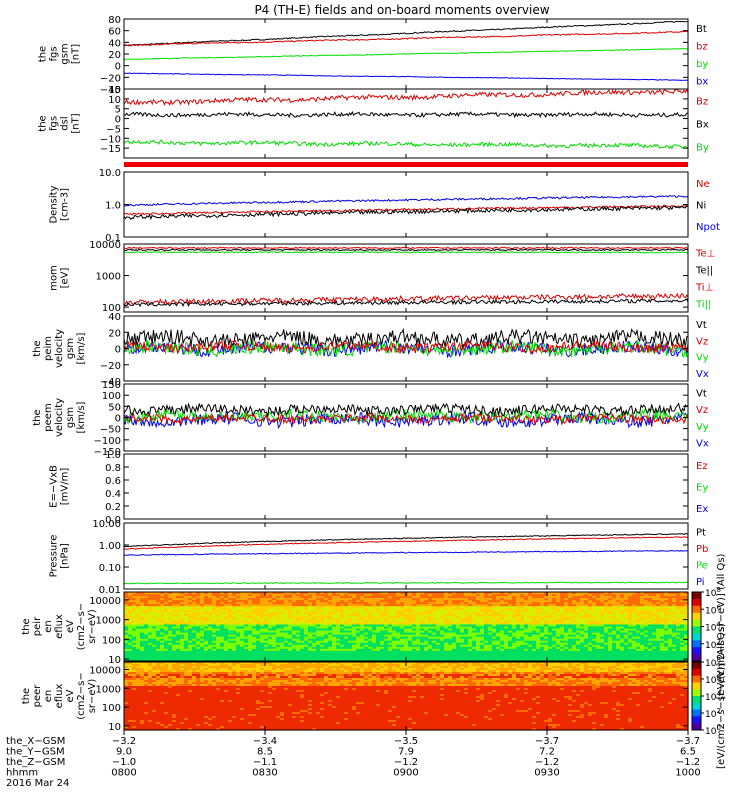 The image size is (750, 800). What do you see at coordinates (114, 32) in the screenshot?
I see `y-tick-label: 60` at bounding box center [114, 32].